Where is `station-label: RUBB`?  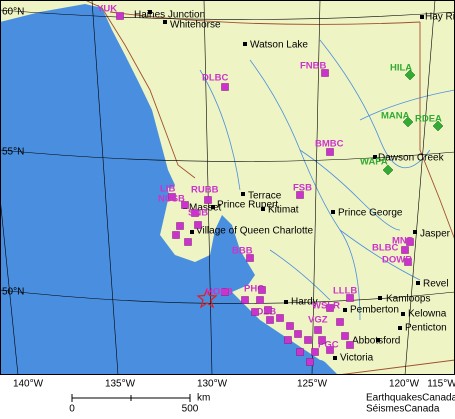 station-label: RUBB is located at coordinates (205, 190).